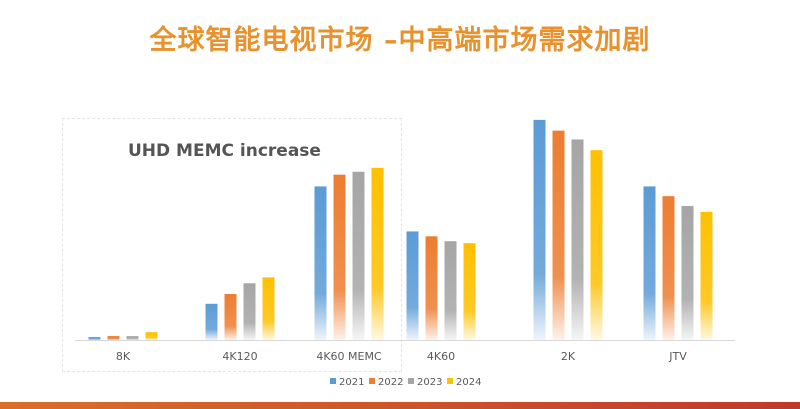  What do you see at coordinates (239, 356) in the screenshot?
I see `x-tick-label: 4K120` at bounding box center [239, 356].